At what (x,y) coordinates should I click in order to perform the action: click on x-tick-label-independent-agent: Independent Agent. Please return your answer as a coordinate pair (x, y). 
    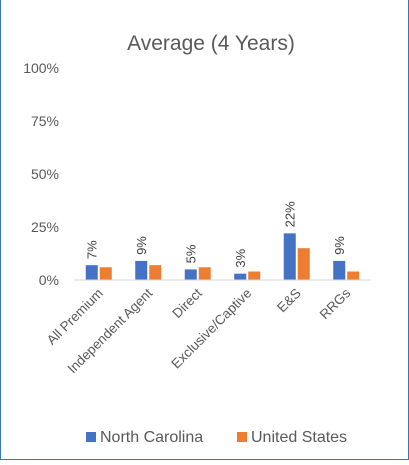
    Looking at the image, I should click on (110, 330).